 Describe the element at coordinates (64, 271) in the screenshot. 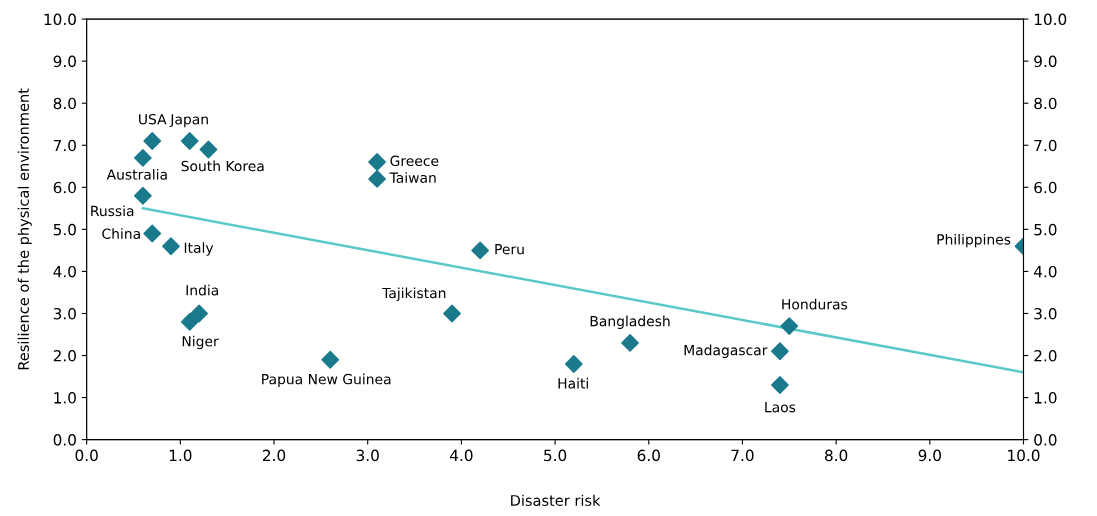

I see `y-tick-label: 4.0` at that location.